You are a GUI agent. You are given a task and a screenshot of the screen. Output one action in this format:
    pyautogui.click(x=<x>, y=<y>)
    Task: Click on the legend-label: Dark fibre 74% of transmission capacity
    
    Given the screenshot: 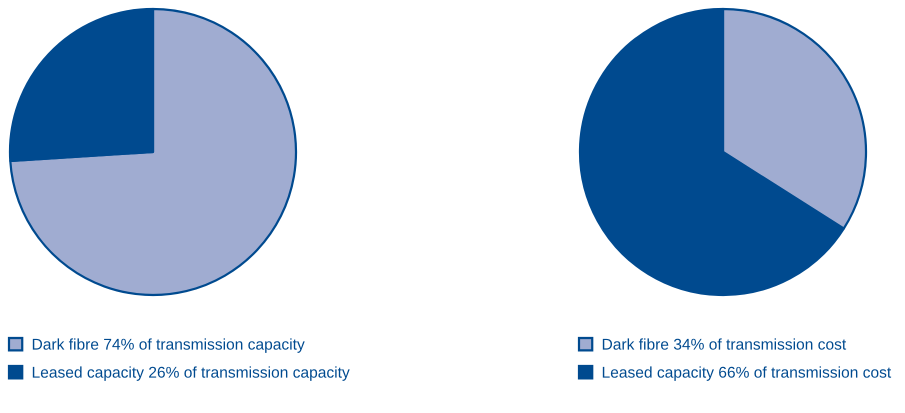 What is the action you would take?
    pyautogui.click(x=168, y=345)
    